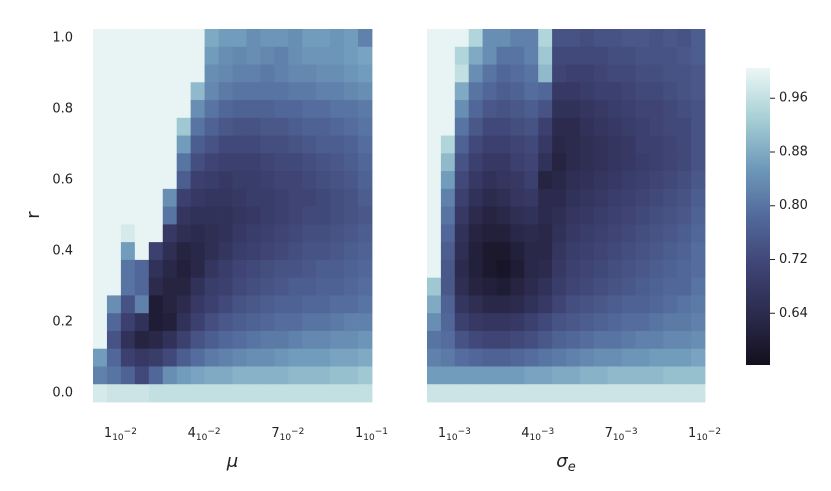 This screenshot has width=831, height=491. Describe the element at coordinates (381, 432) in the screenshot. I see `x-tick-sup: −1` at that location.